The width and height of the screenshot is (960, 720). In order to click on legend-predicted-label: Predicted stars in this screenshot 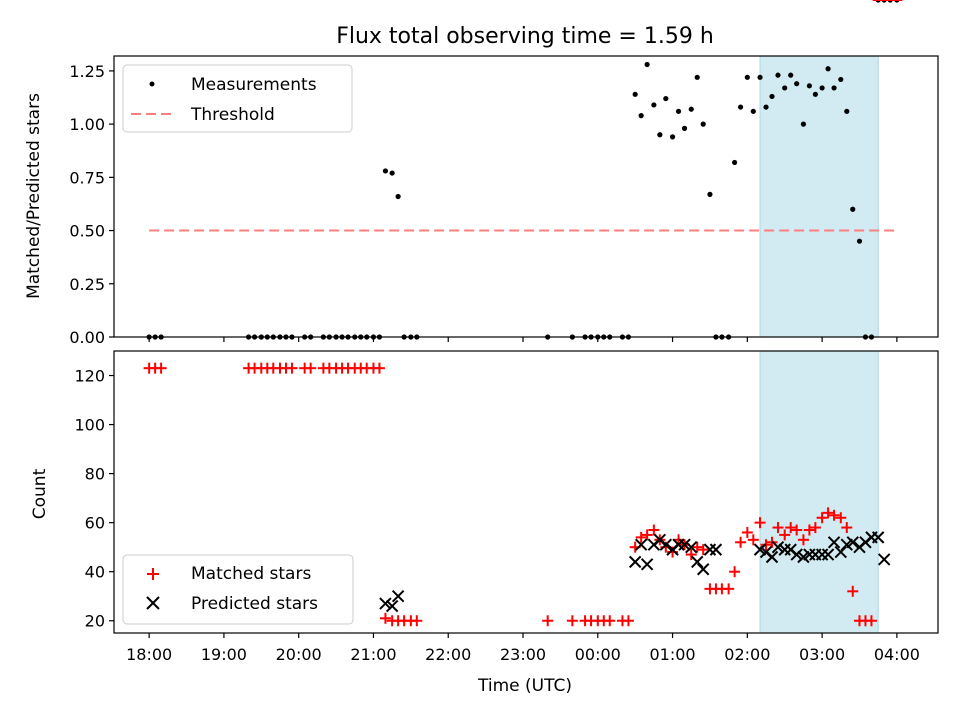, I will do `click(254, 604)`.